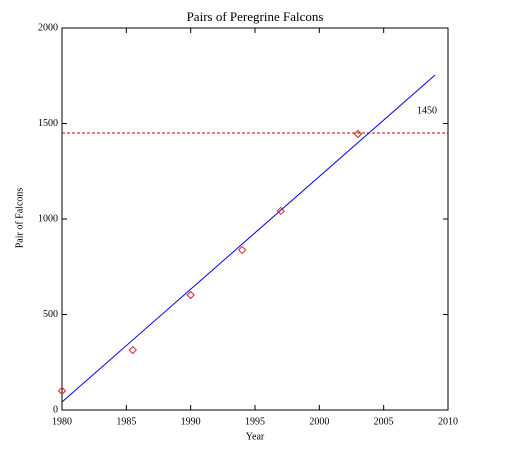 The height and width of the screenshot is (458, 505). I want to click on x-tick-label: 2005, so click(384, 421).